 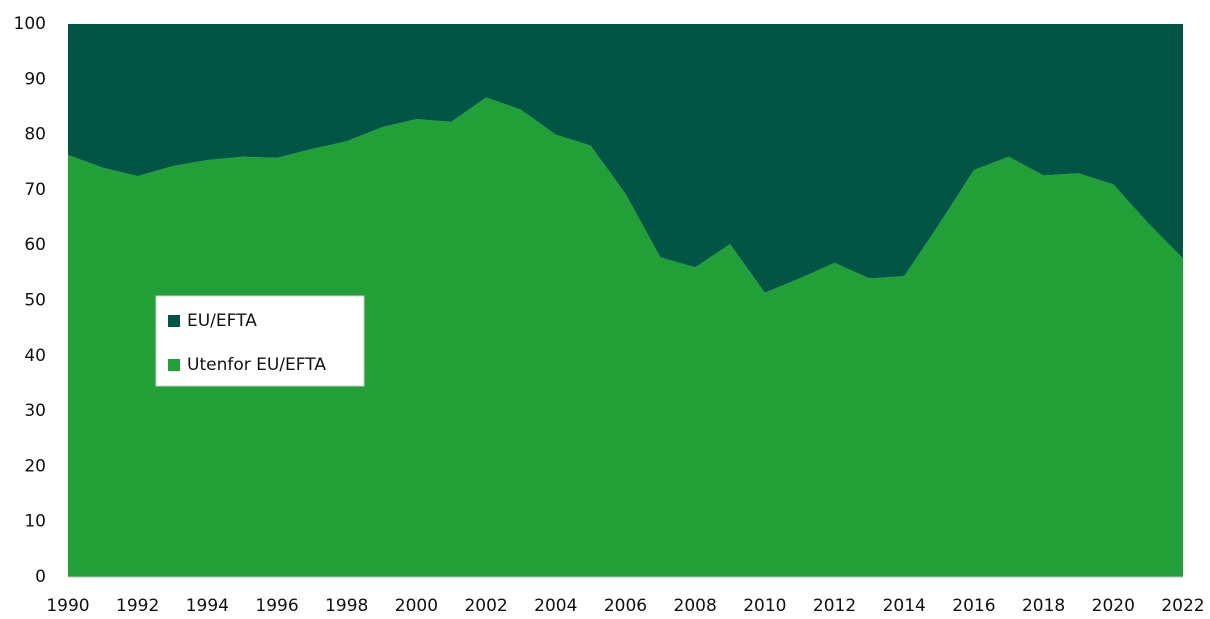 What do you see at coordinates (207, 606) in the screenshot?
I see `x-tick-label: 1994` at bounding box center [207, 606].